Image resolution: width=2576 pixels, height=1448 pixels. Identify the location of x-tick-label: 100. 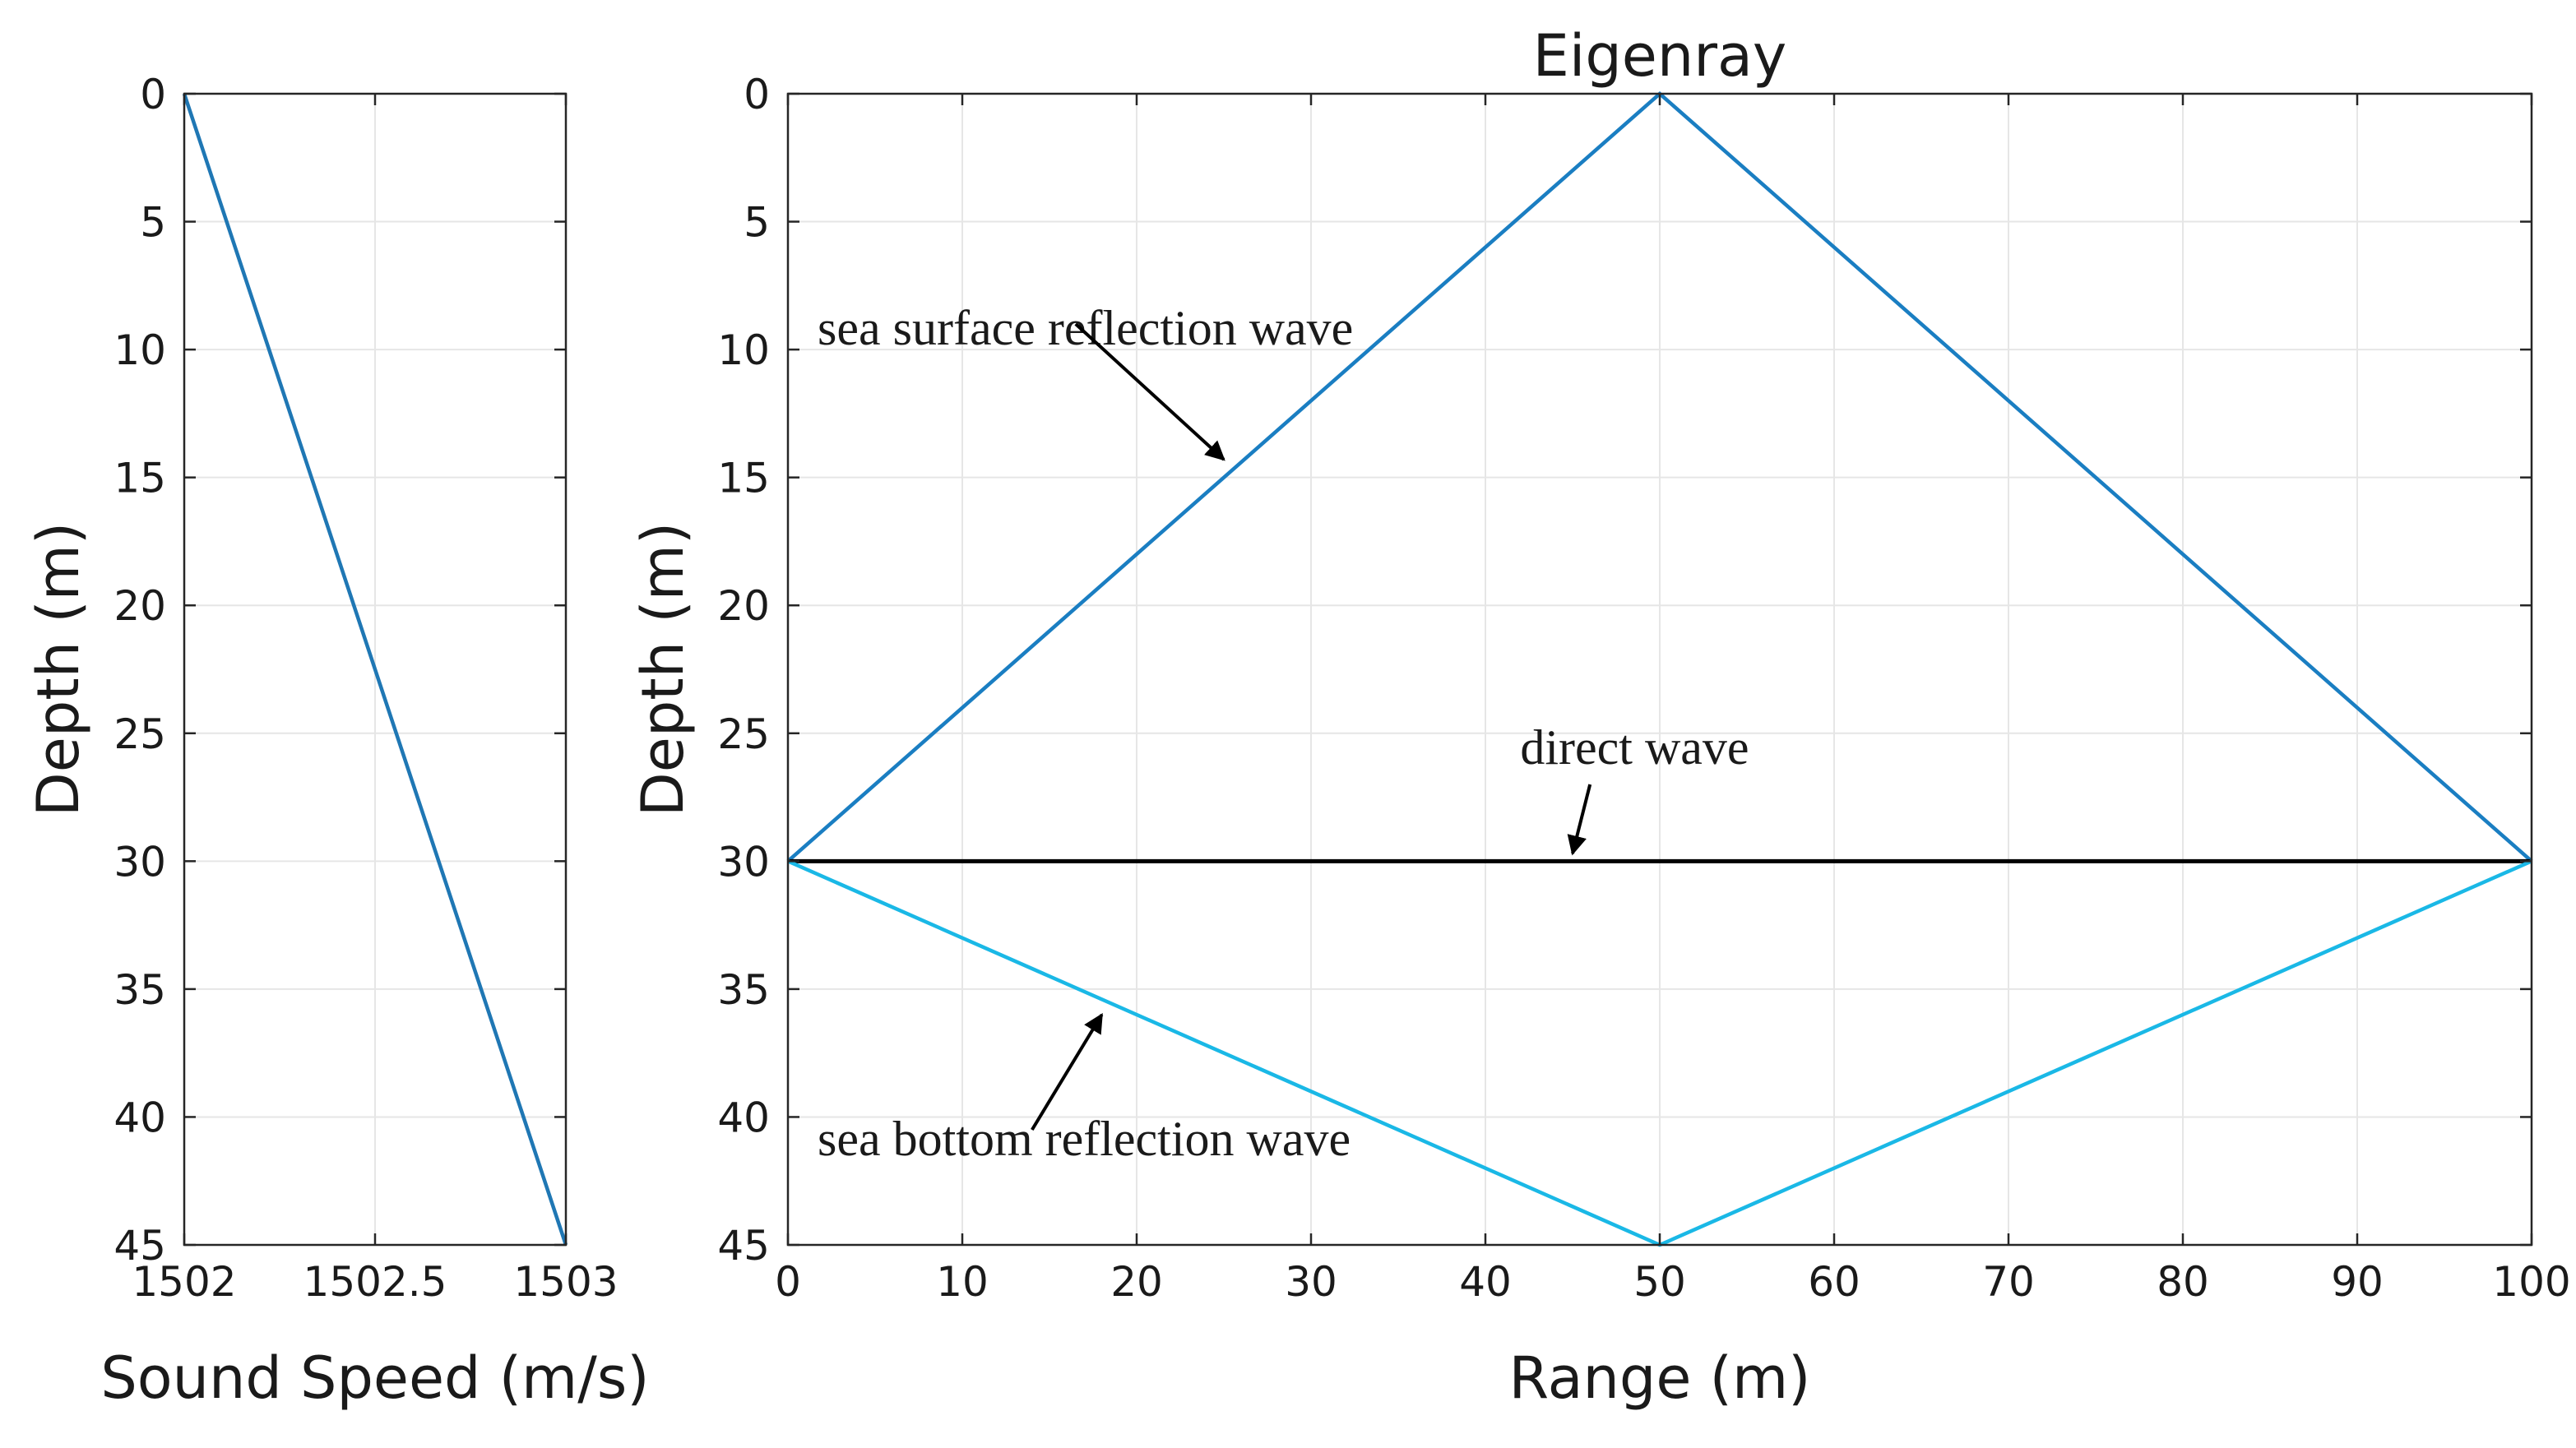
(2531, 1282).